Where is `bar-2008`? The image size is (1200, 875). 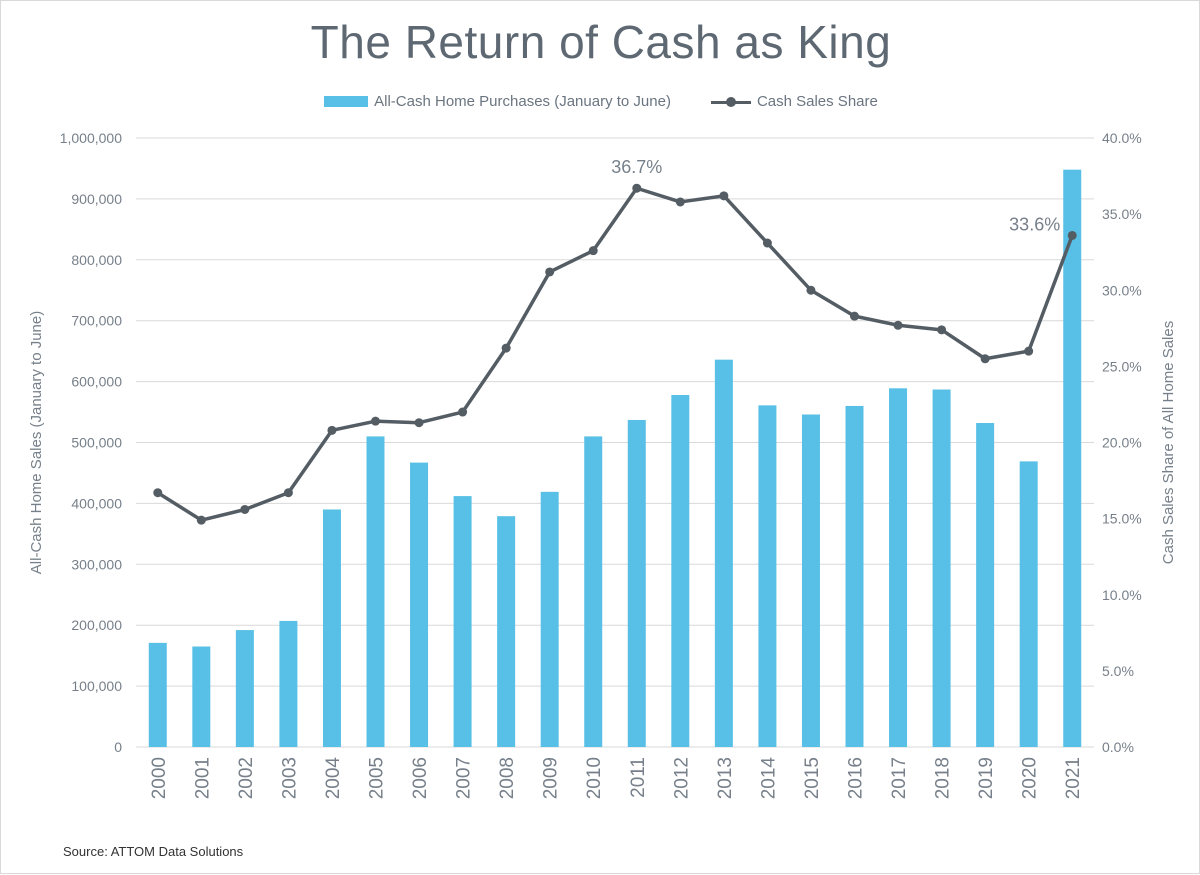 bar-2008 is located at coordinates (506, 631).